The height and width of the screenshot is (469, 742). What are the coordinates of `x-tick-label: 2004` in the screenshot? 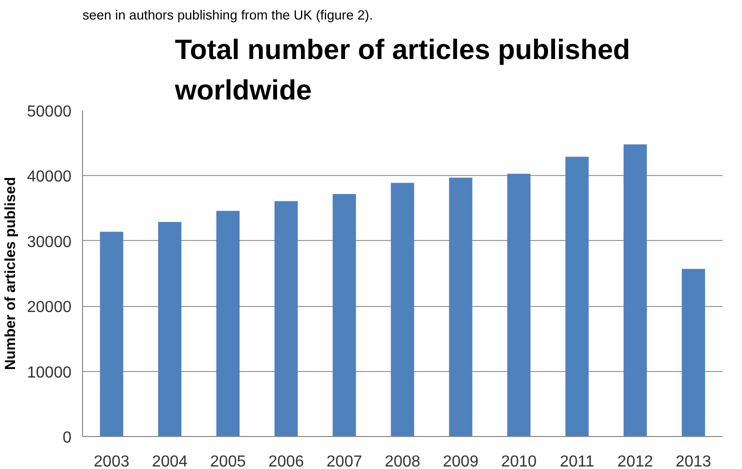 It's located at (170, 461).